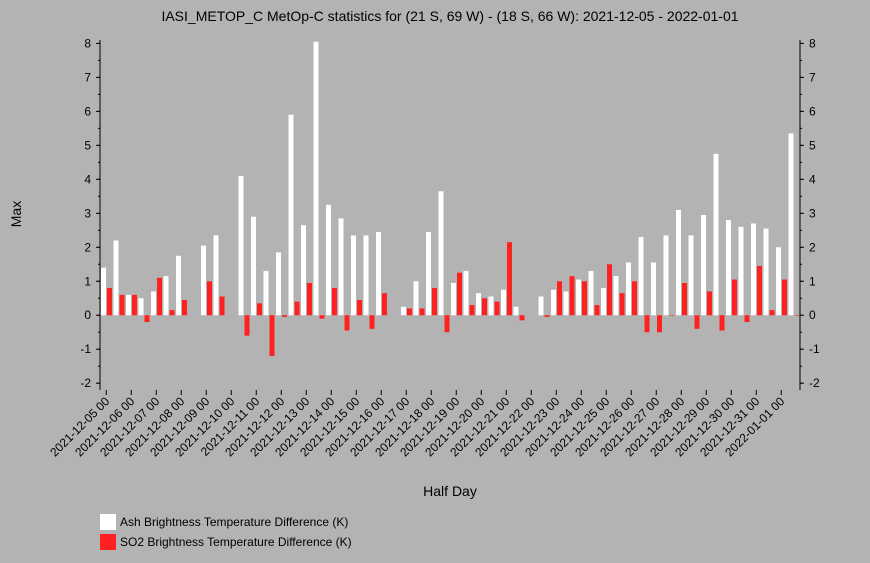 This screenshot has height=563, width=870. What do you see at coordinates (87, 111) in the screenshot?
I see `y-tick-label-left: 6` at bounding box center [87, 111].